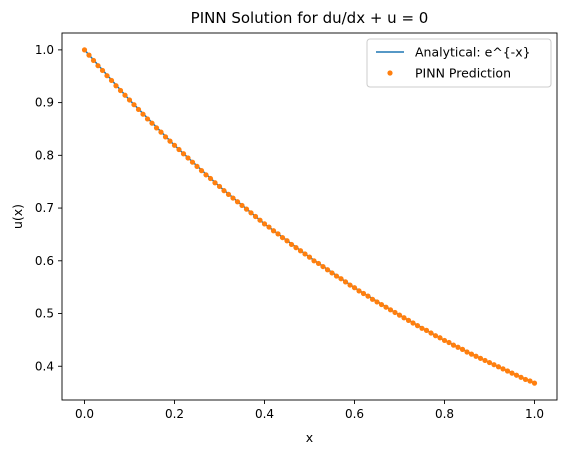 The image size is (567, 455). Describe the element at coordinates (44, 103) in the screenshot. I see `y-tick-label: 0.9` at that location.